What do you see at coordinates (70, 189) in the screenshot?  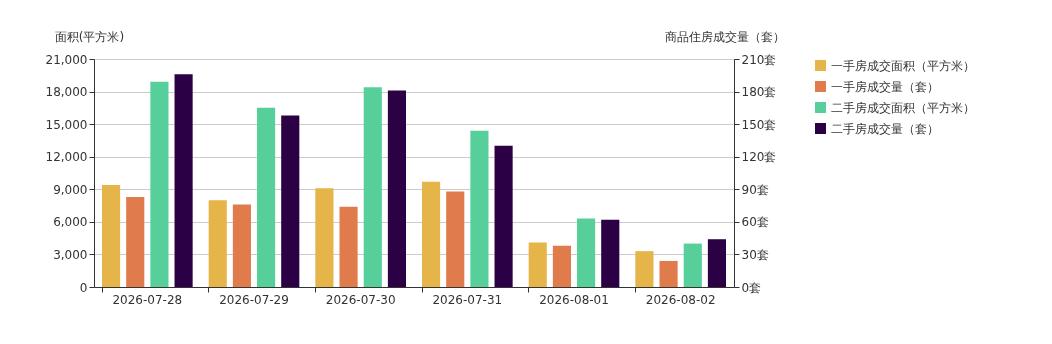 I see `y-tick-label: 9,000` at bounding box center [70, 189].